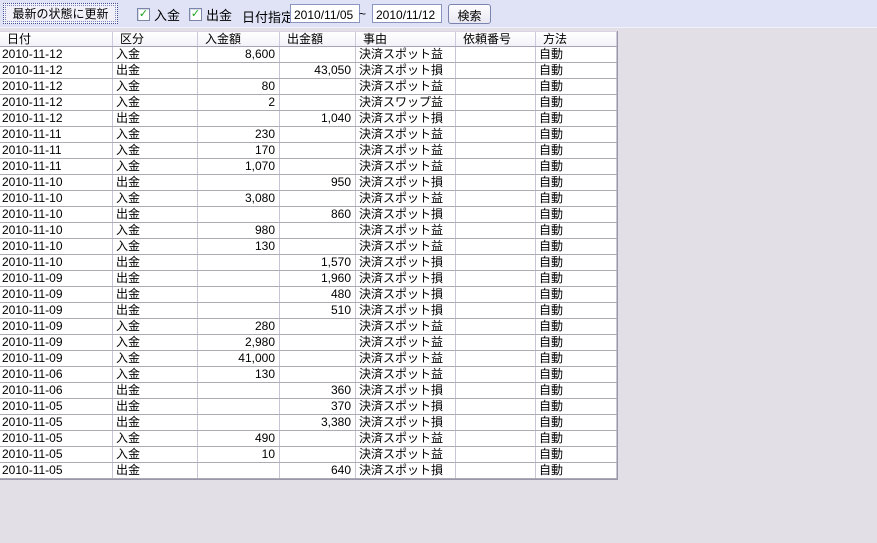 The image size is (877, 543). What do you see at coordinates (56, 118) in the screenshot?
I see `cell-date: 2010-11-12` at bounding box center [56, 118].